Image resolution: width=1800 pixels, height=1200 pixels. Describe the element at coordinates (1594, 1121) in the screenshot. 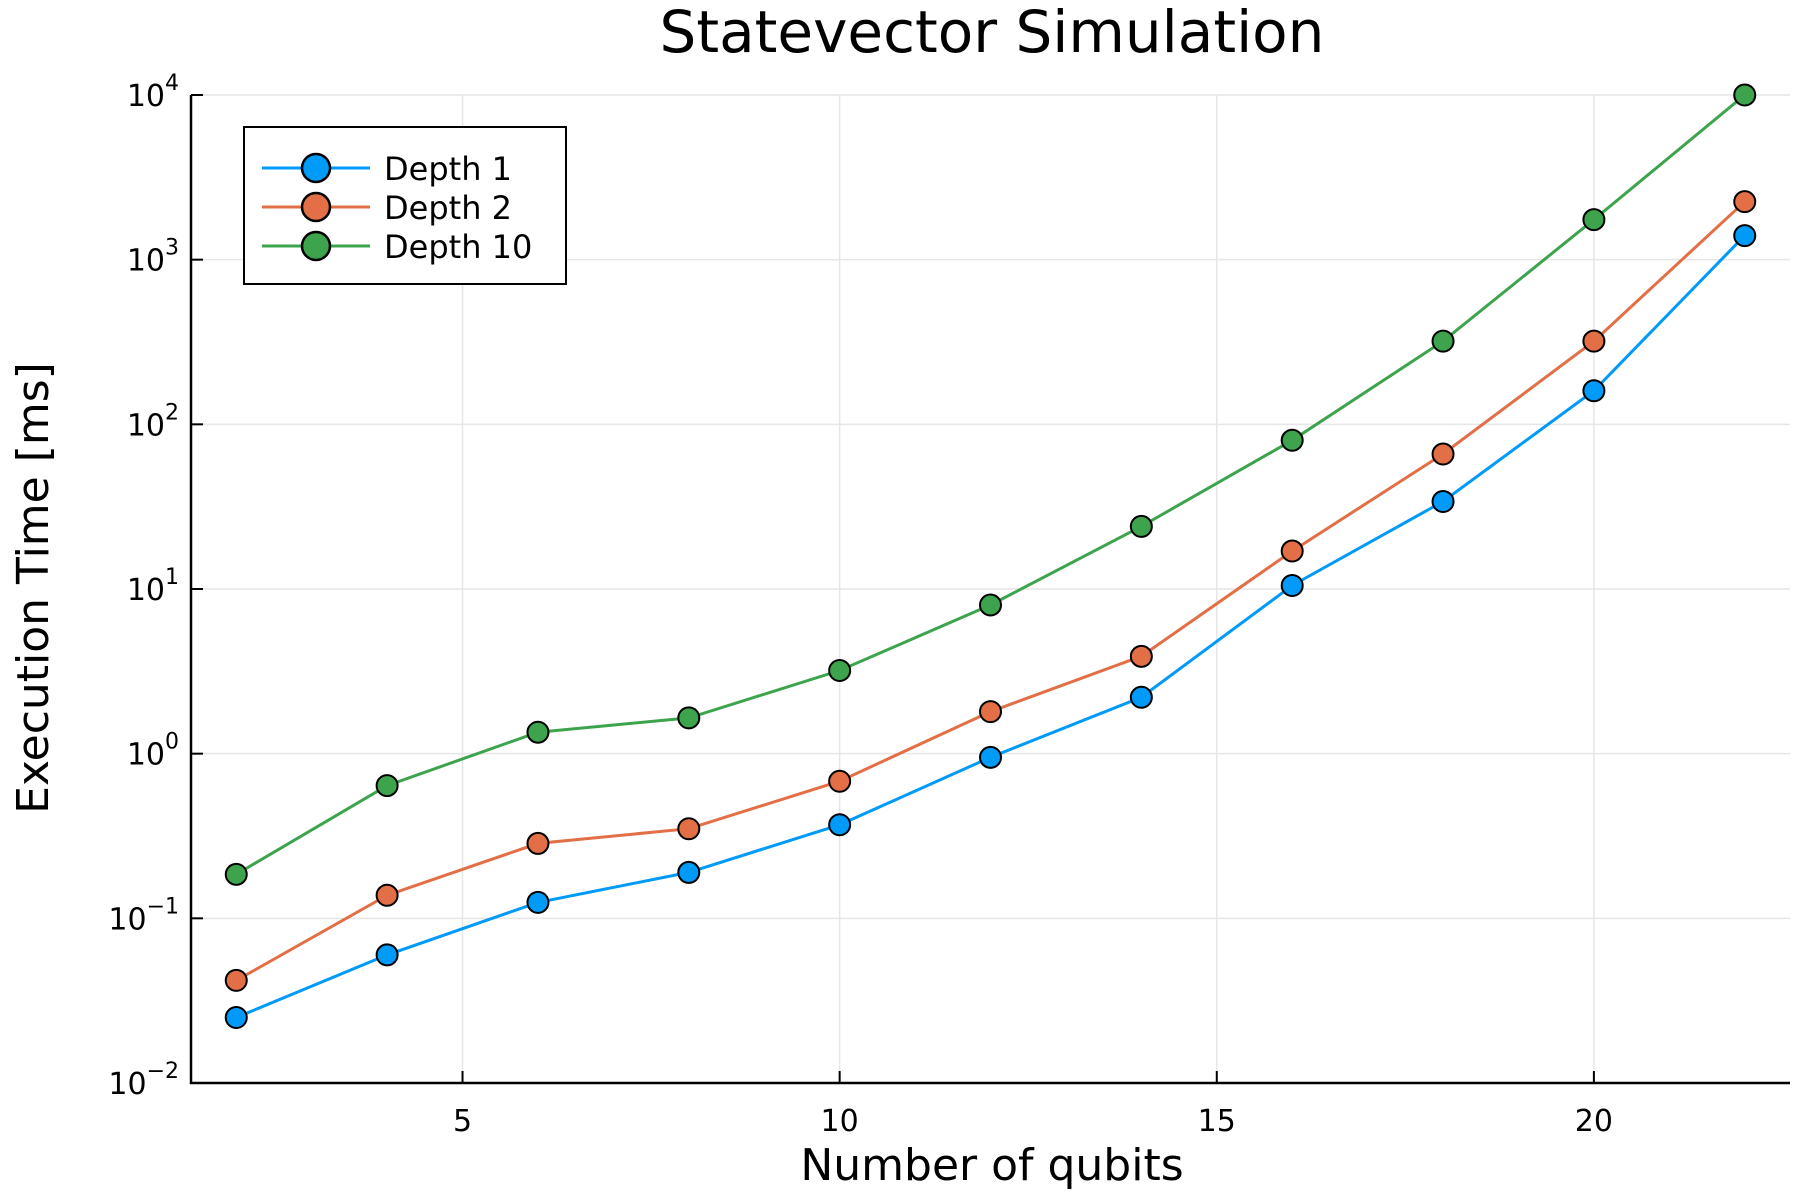

I see `x-tick-label: 20` at that location.